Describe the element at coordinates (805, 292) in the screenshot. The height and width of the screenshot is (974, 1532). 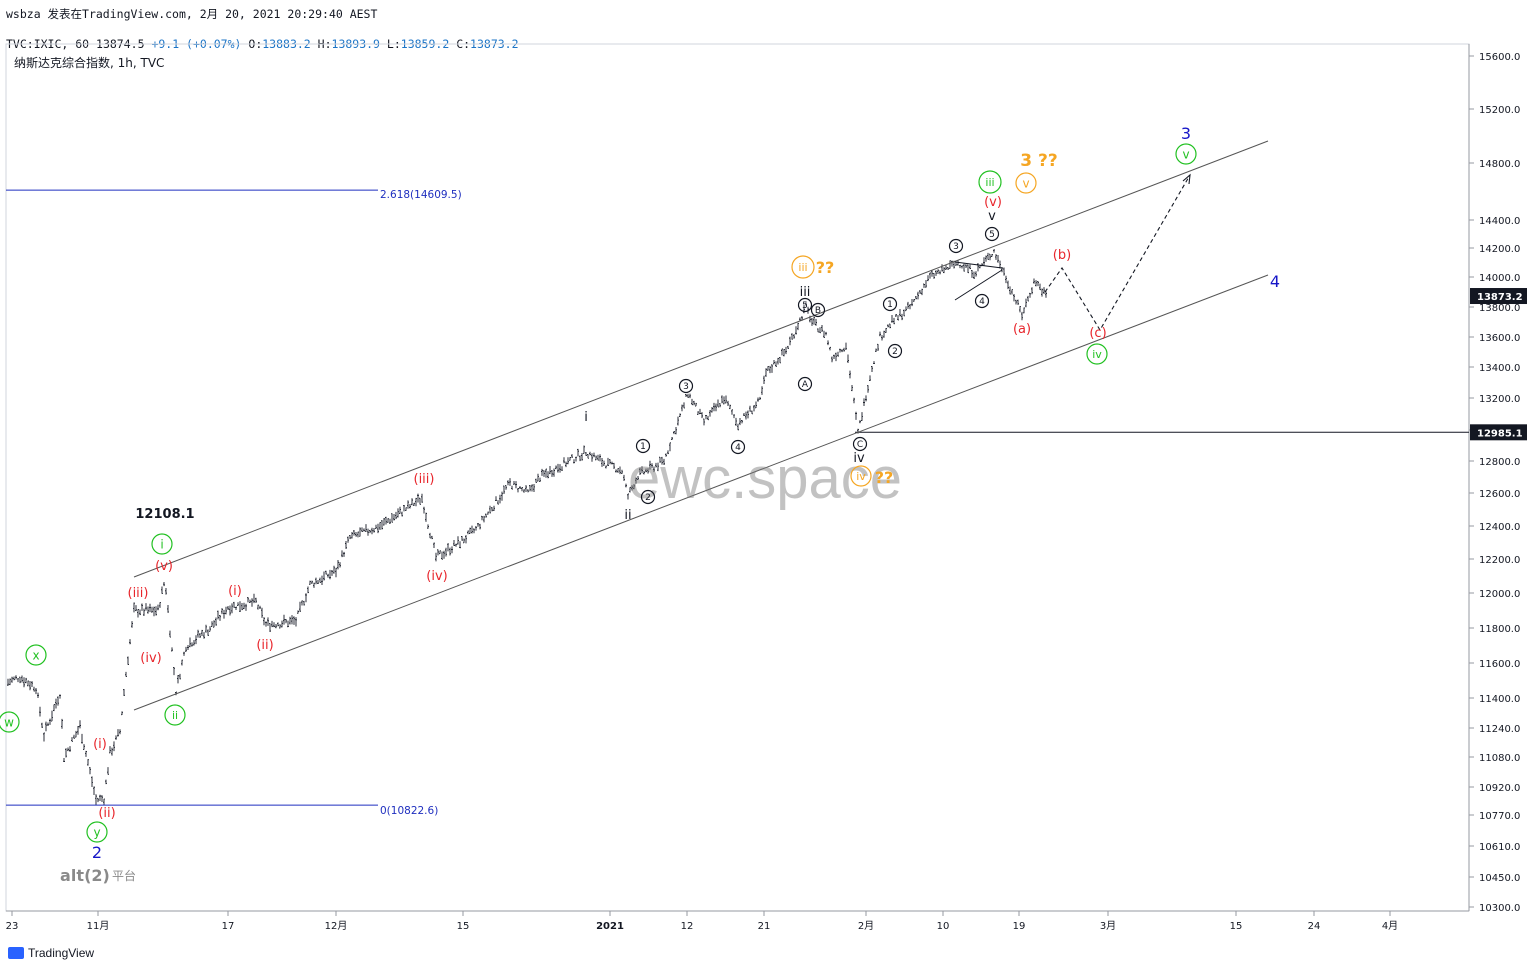
I see `wave-black-iii: iii` at that location.